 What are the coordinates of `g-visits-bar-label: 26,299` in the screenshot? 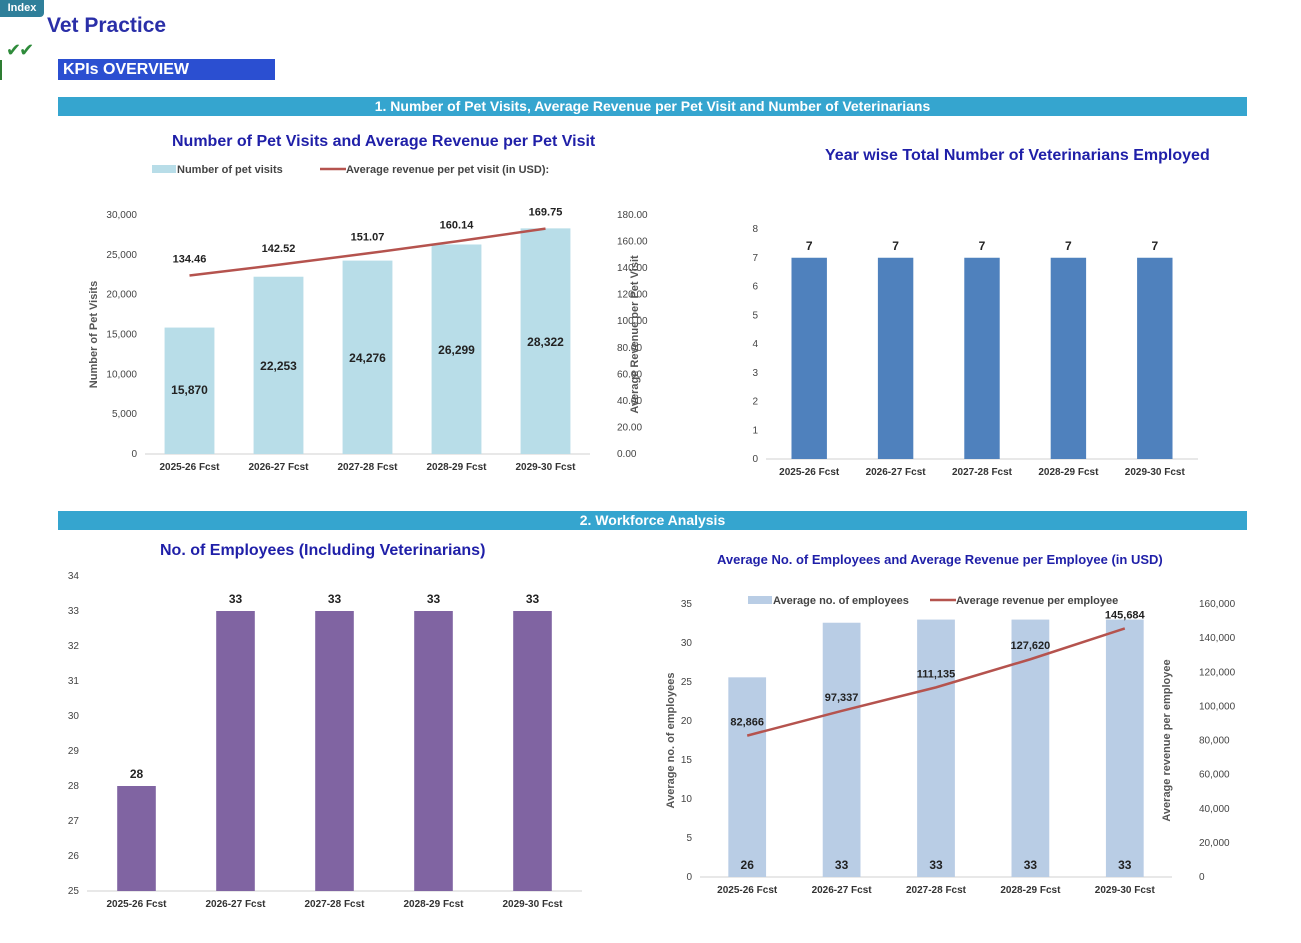 It's located at (456, 350).